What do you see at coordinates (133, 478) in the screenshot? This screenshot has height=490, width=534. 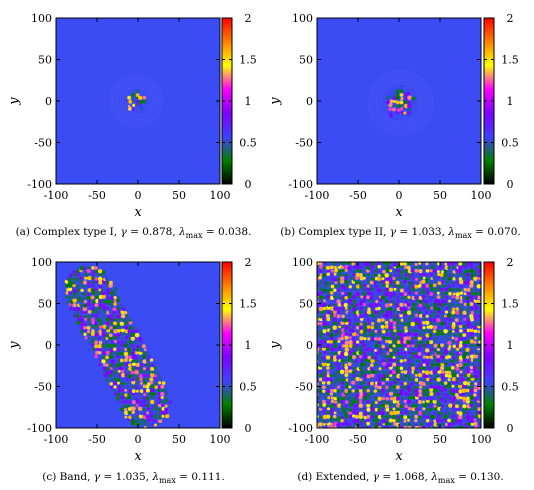 I see `caption-c: (c) Band, γ = 1.035, λmax = 0.111.` at bounding box center [133, 478].